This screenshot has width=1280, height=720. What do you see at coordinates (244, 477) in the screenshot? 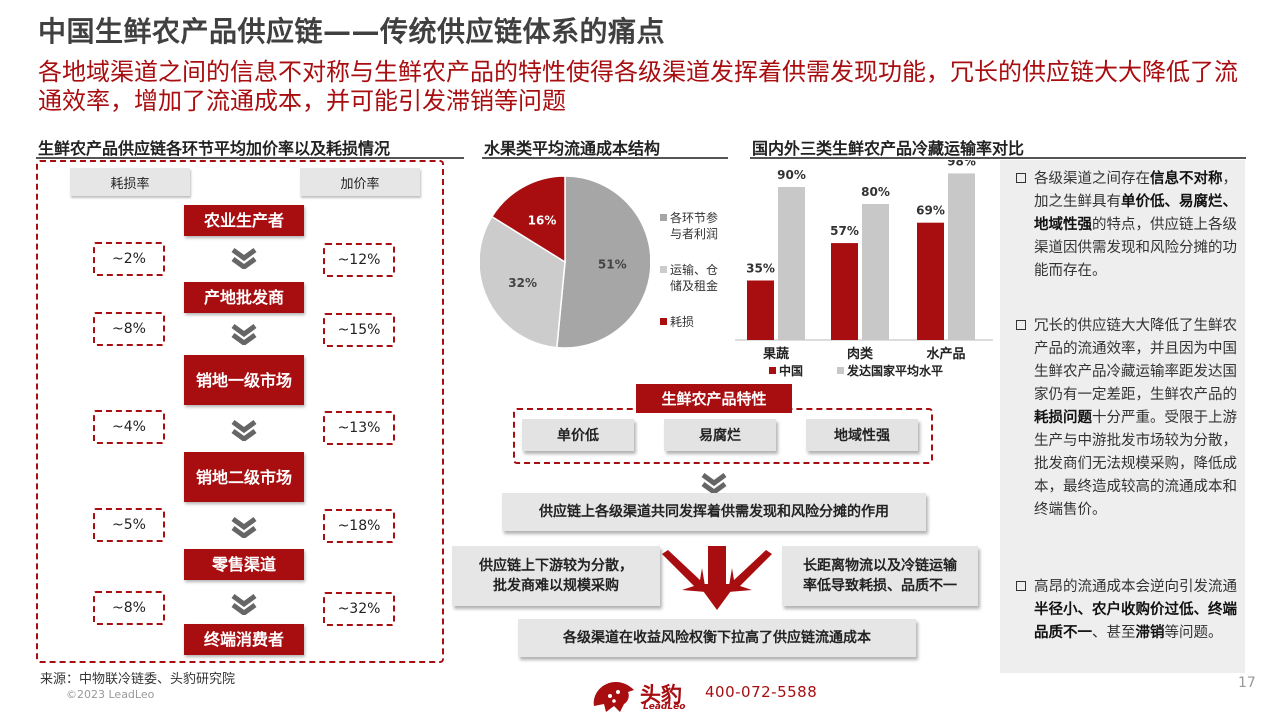
I see `stage-secondary-market: 销地二级市场` at bounding box center [244, 477].